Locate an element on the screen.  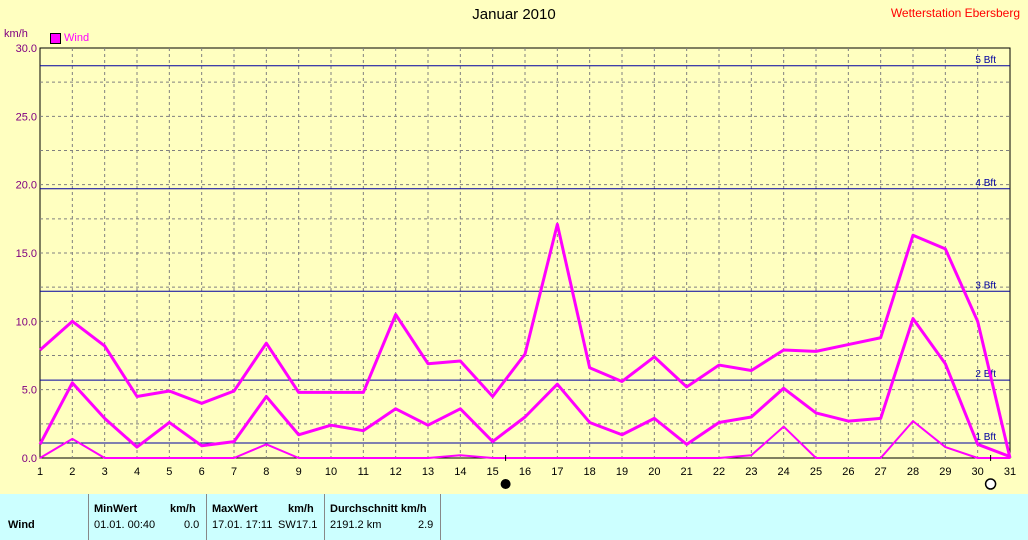
min-unit: km/h is located at coordinates (183, 509).